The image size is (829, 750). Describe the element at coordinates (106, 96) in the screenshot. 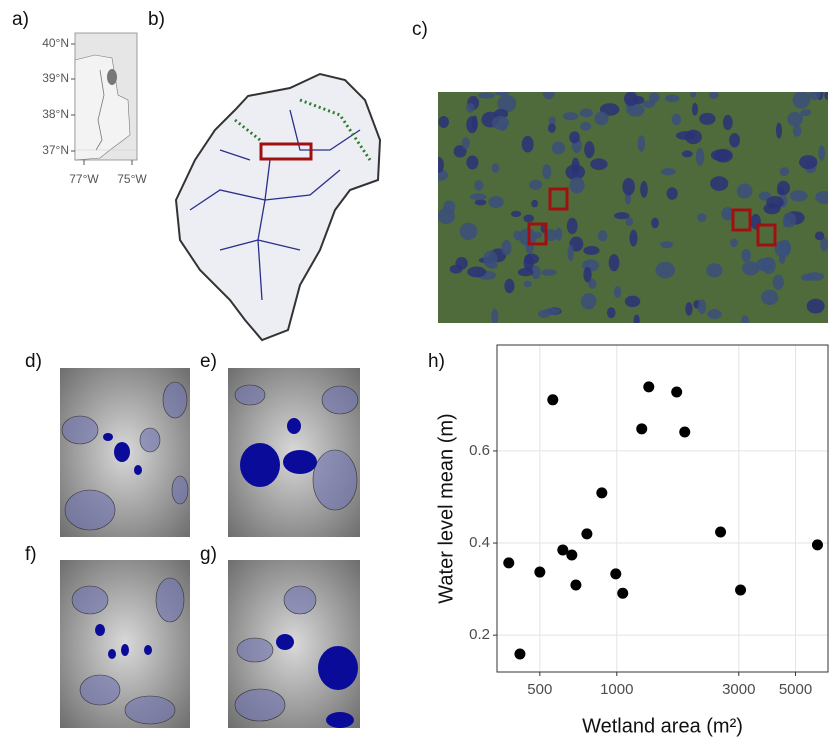

I see `locator-map` at that location.